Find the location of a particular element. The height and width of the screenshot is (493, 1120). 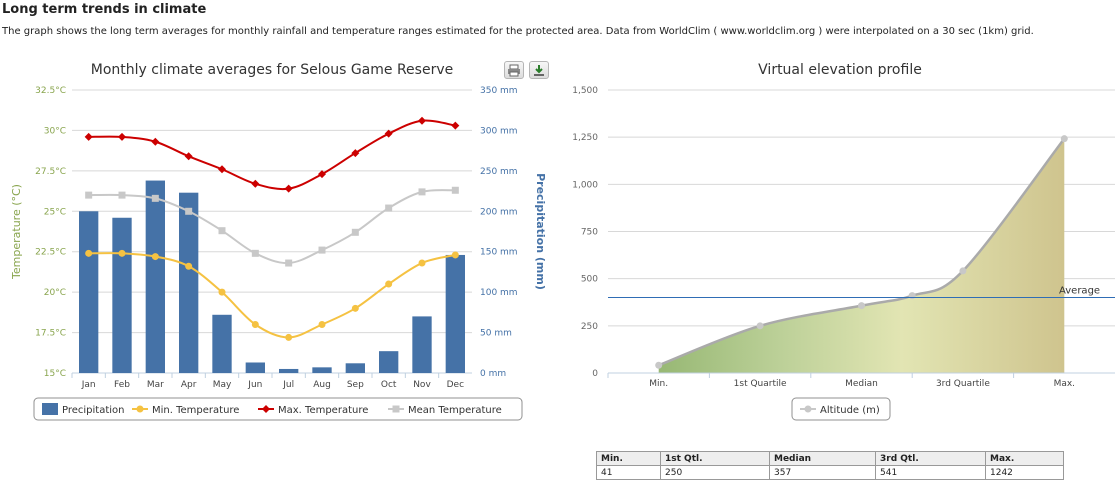

altitude-tick-label: 750 is located at coordinates (589, 233).